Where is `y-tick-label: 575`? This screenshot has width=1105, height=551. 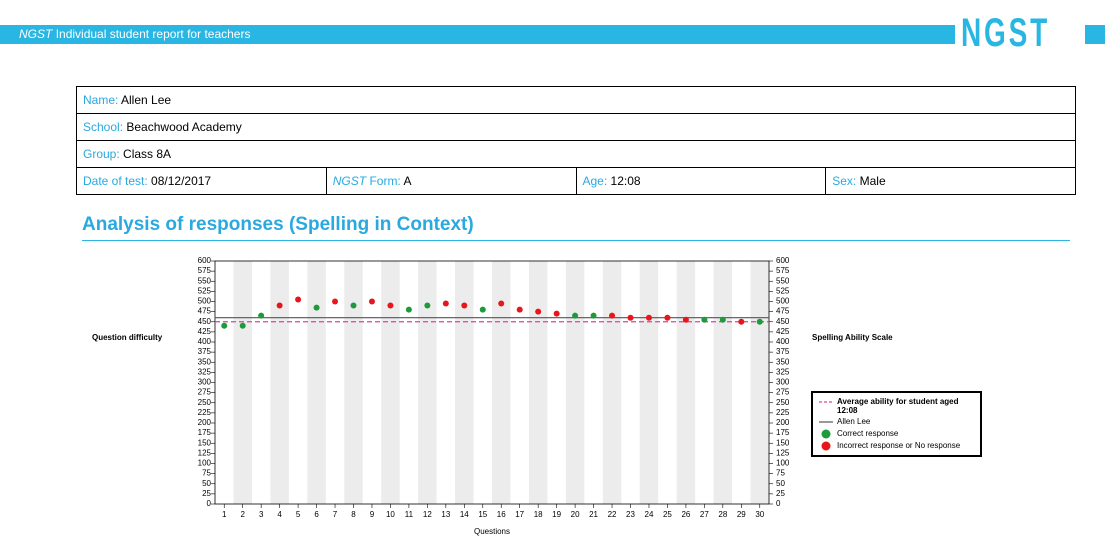 y-tick-label: 575 is located at coordinates (205, 270).